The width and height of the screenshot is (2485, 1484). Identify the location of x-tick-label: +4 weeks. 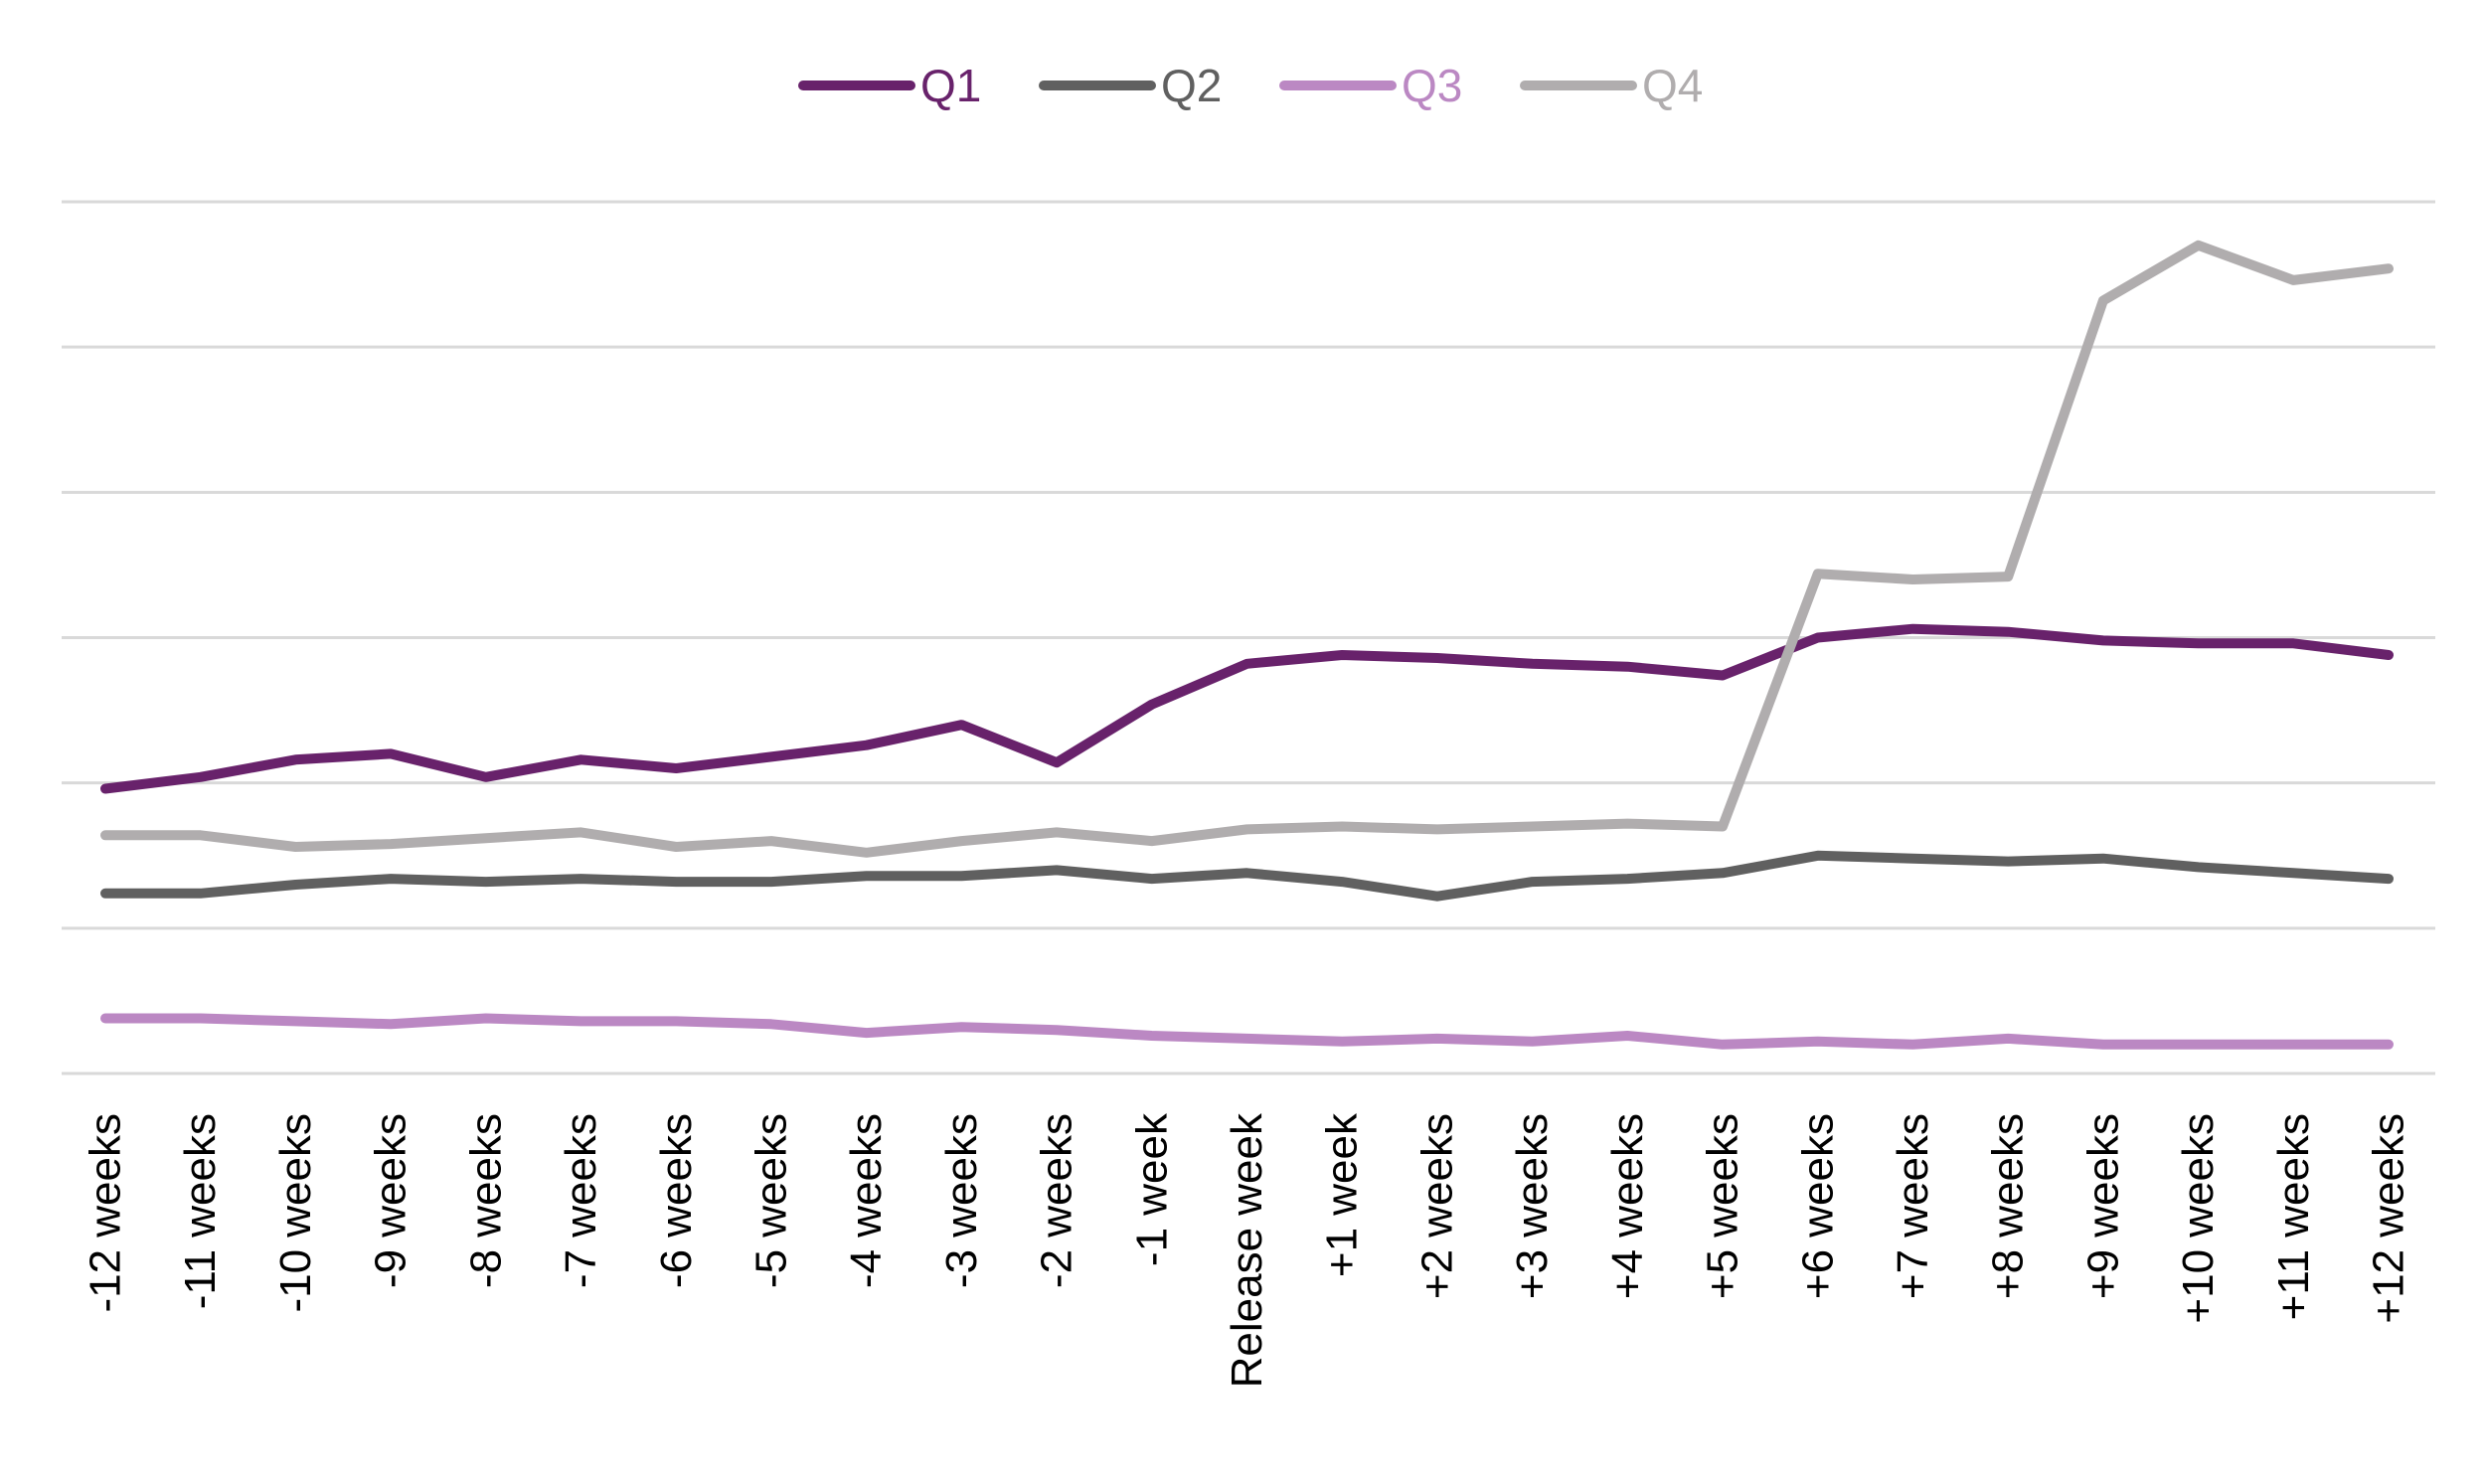
(1627, 1206).